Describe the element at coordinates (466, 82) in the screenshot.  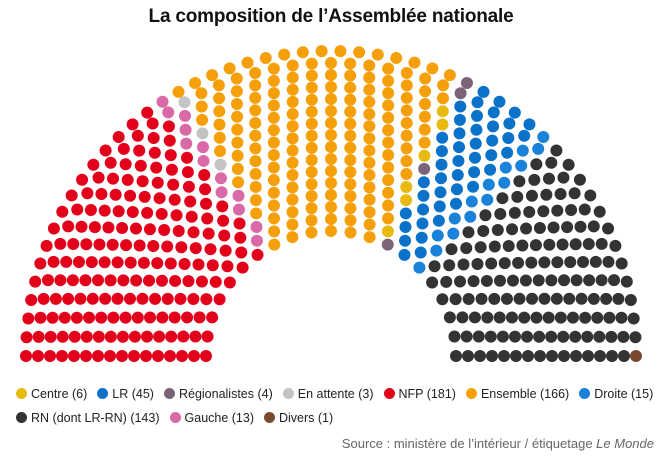
I see `seat-regionalistes` at that location.